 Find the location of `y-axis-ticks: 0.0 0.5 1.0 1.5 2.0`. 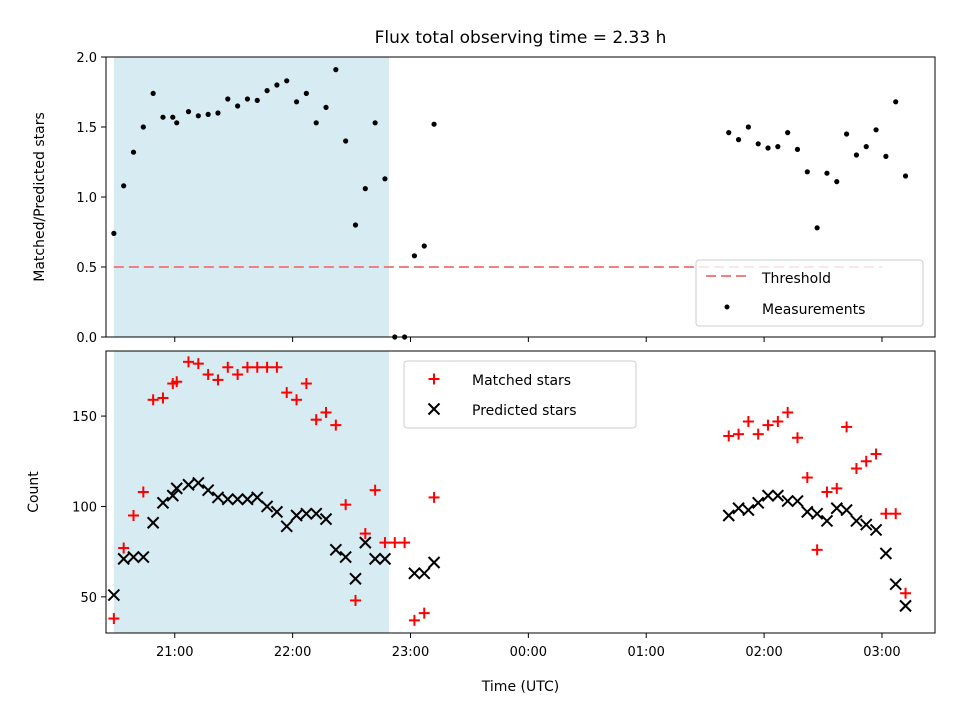

y-axis-ticks: 0.0 0.5 1.0 1.5 2.0 is located at coordinates (91, 198).